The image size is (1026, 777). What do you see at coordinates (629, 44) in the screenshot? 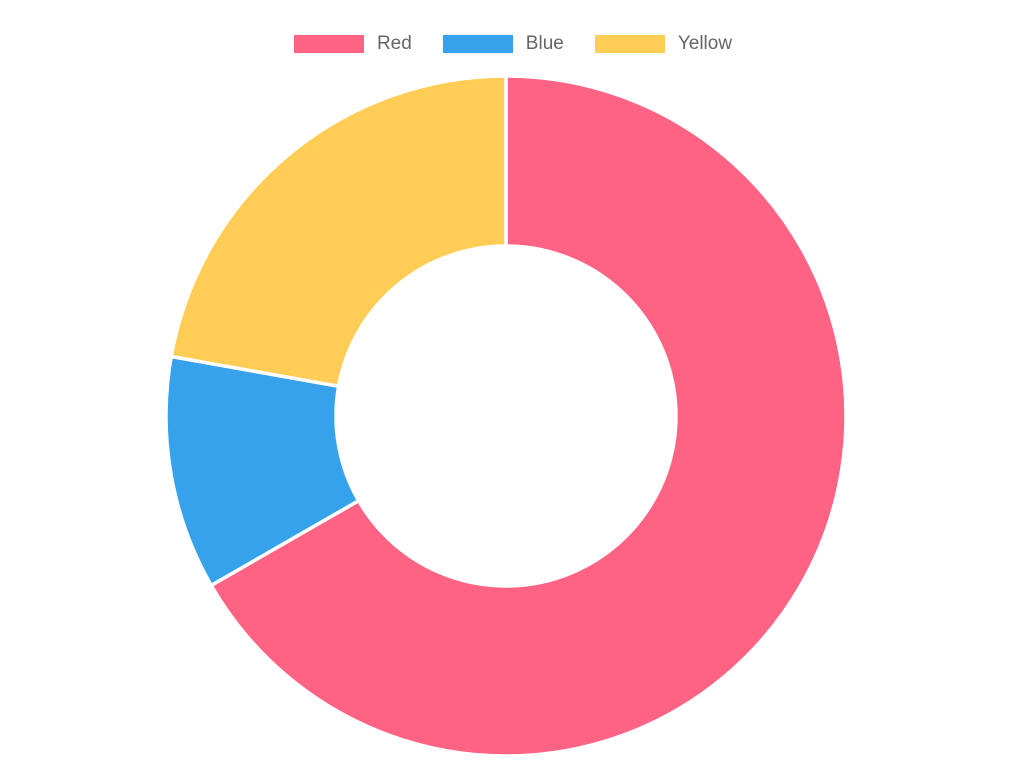
I see `legend-swatch-yellow` at bounding box center [629, 44].